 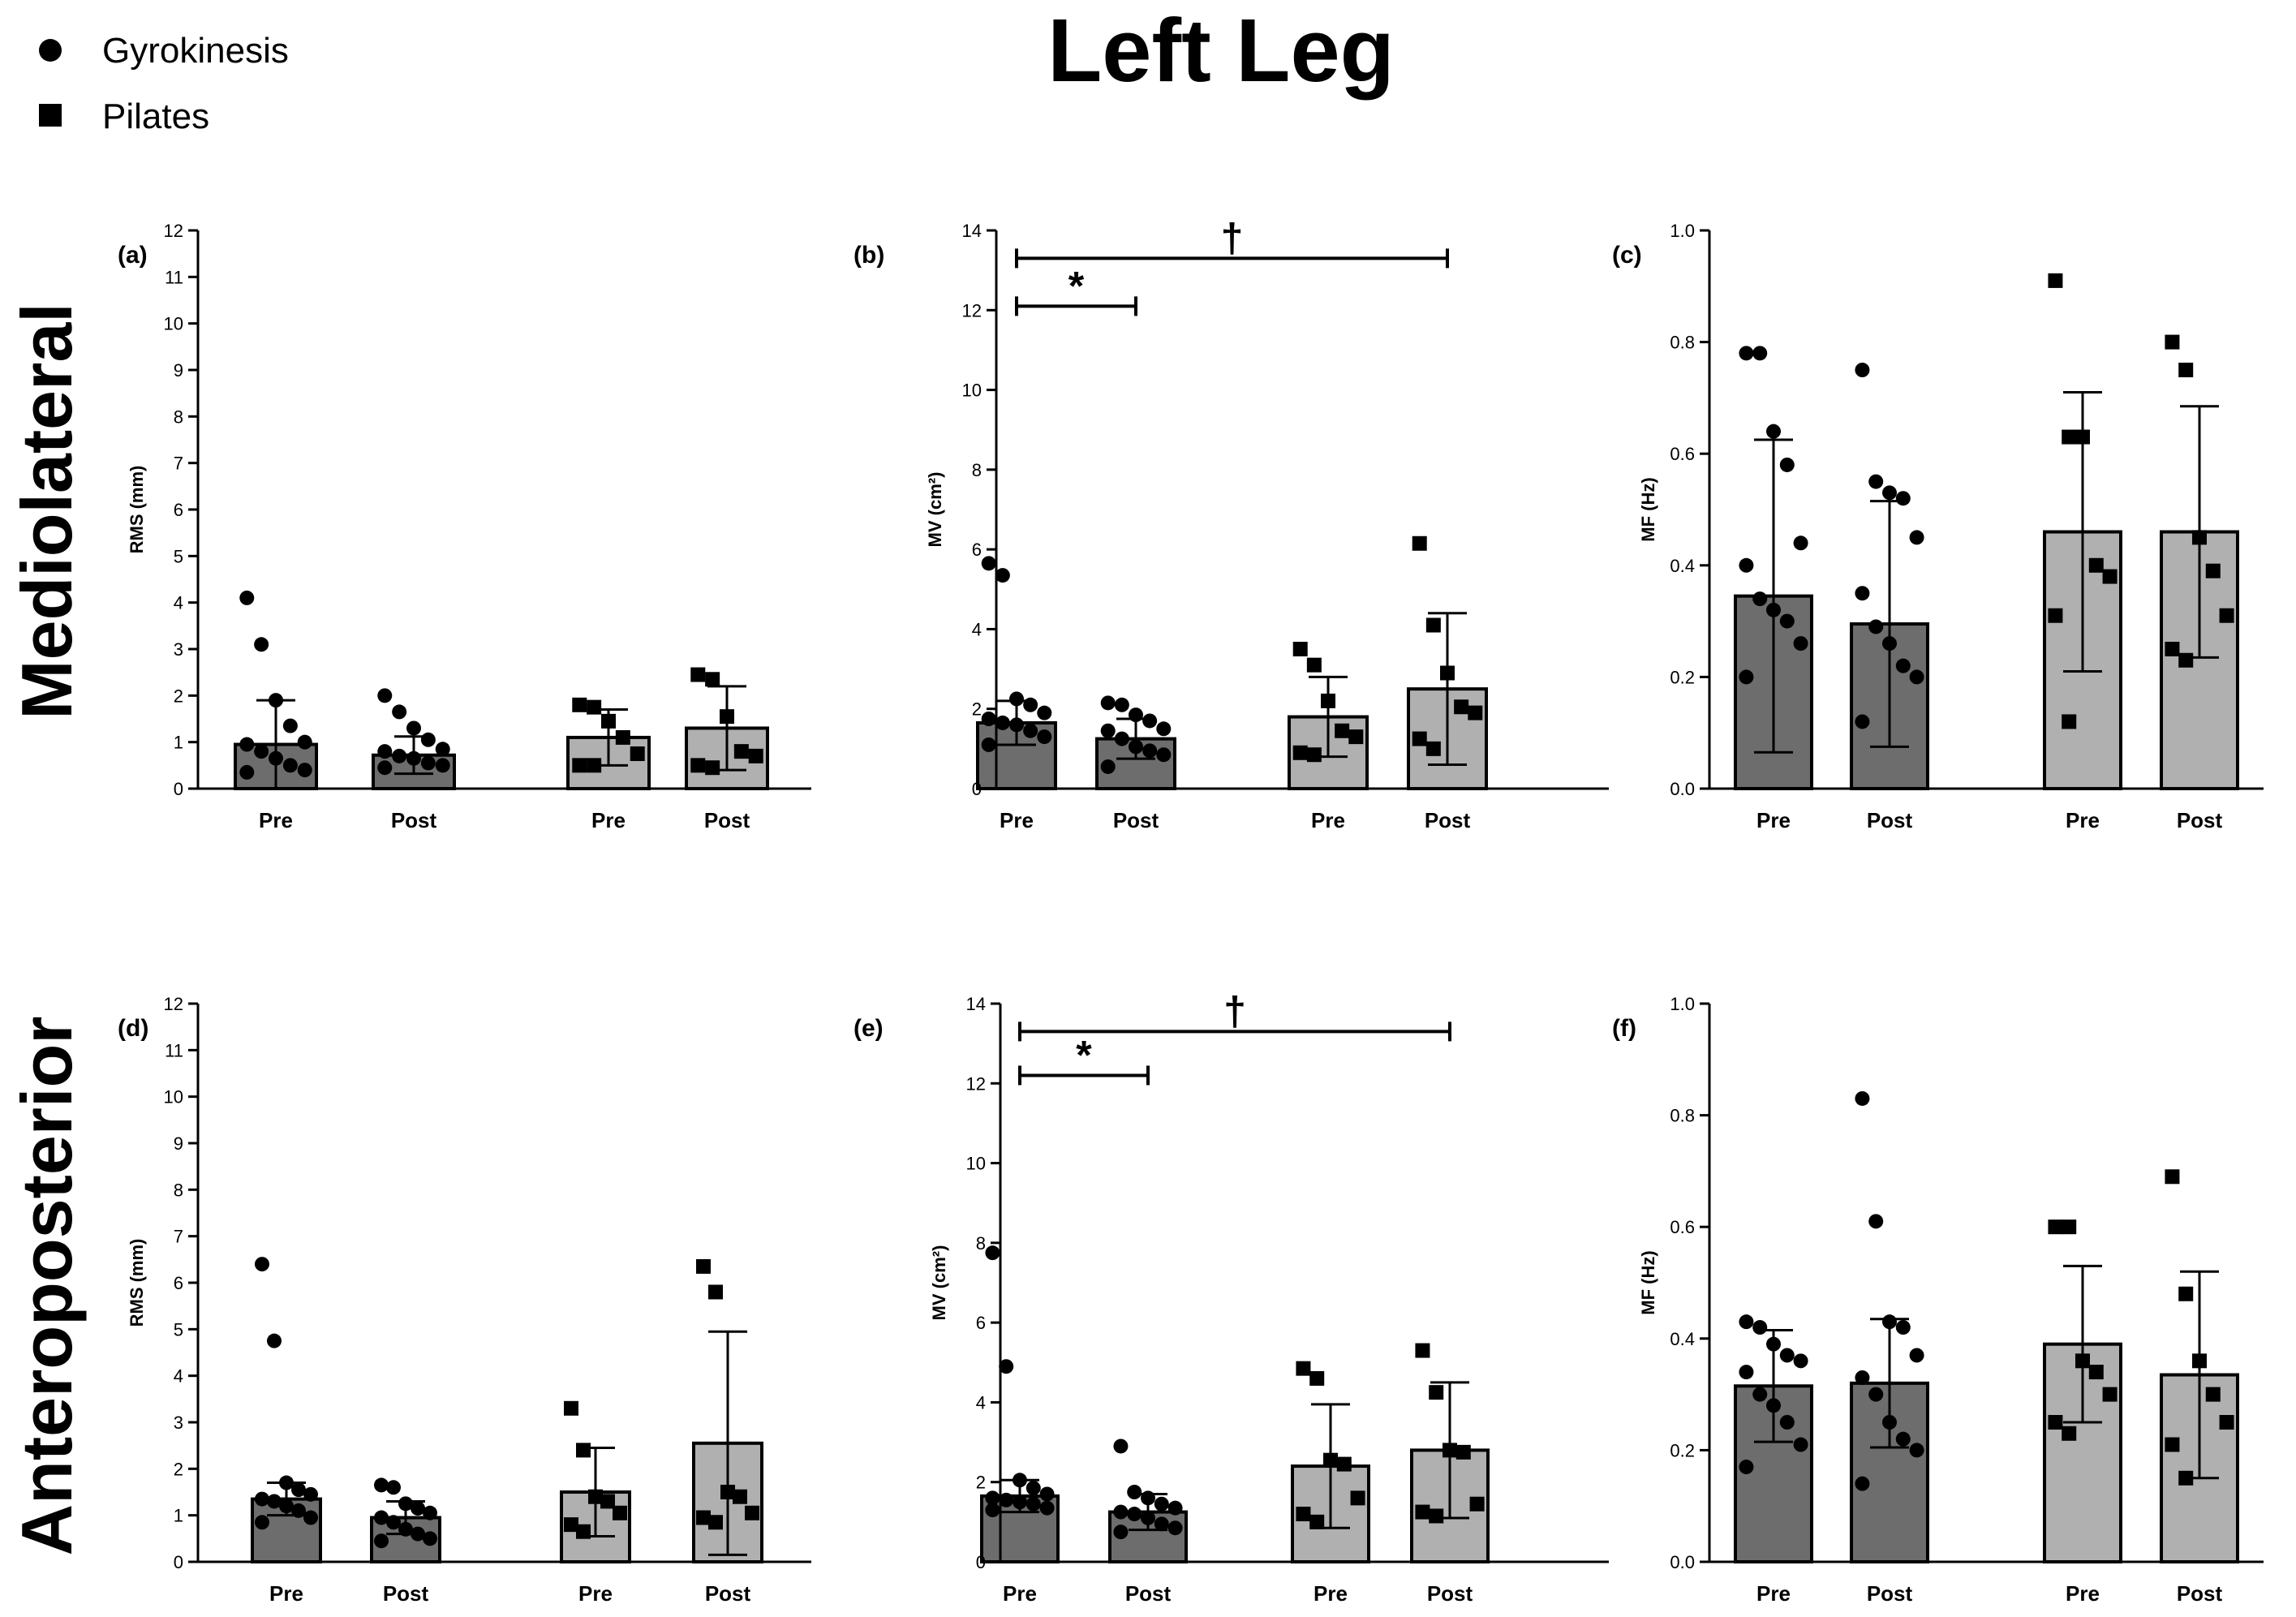 What do you see at coordinates (174, 1050) in the screenshot?
I see `y-tick-label: 11` at bounding box center [174, 1050].